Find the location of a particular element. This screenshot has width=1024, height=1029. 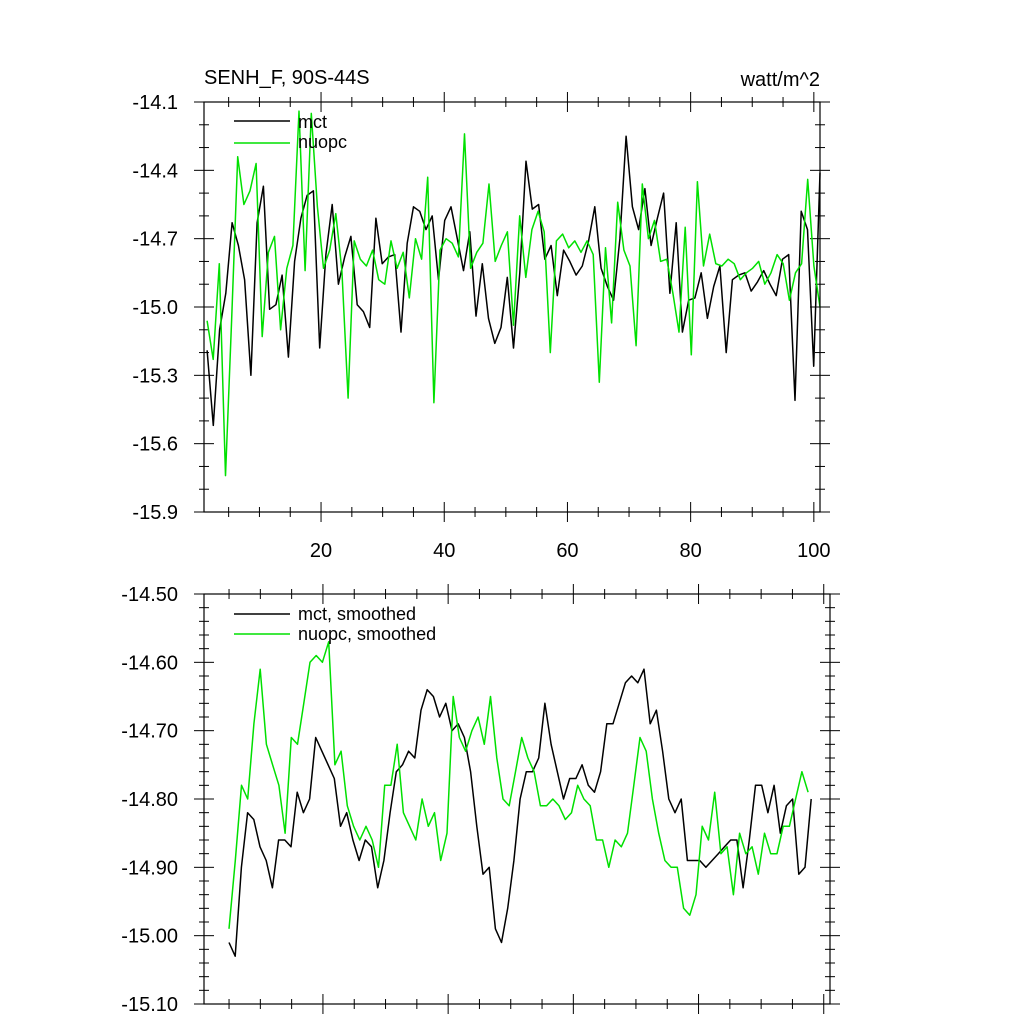

bottom-panel-legend: mct, smoothed nuopc, smoothed is located at coordinates (335, 624).